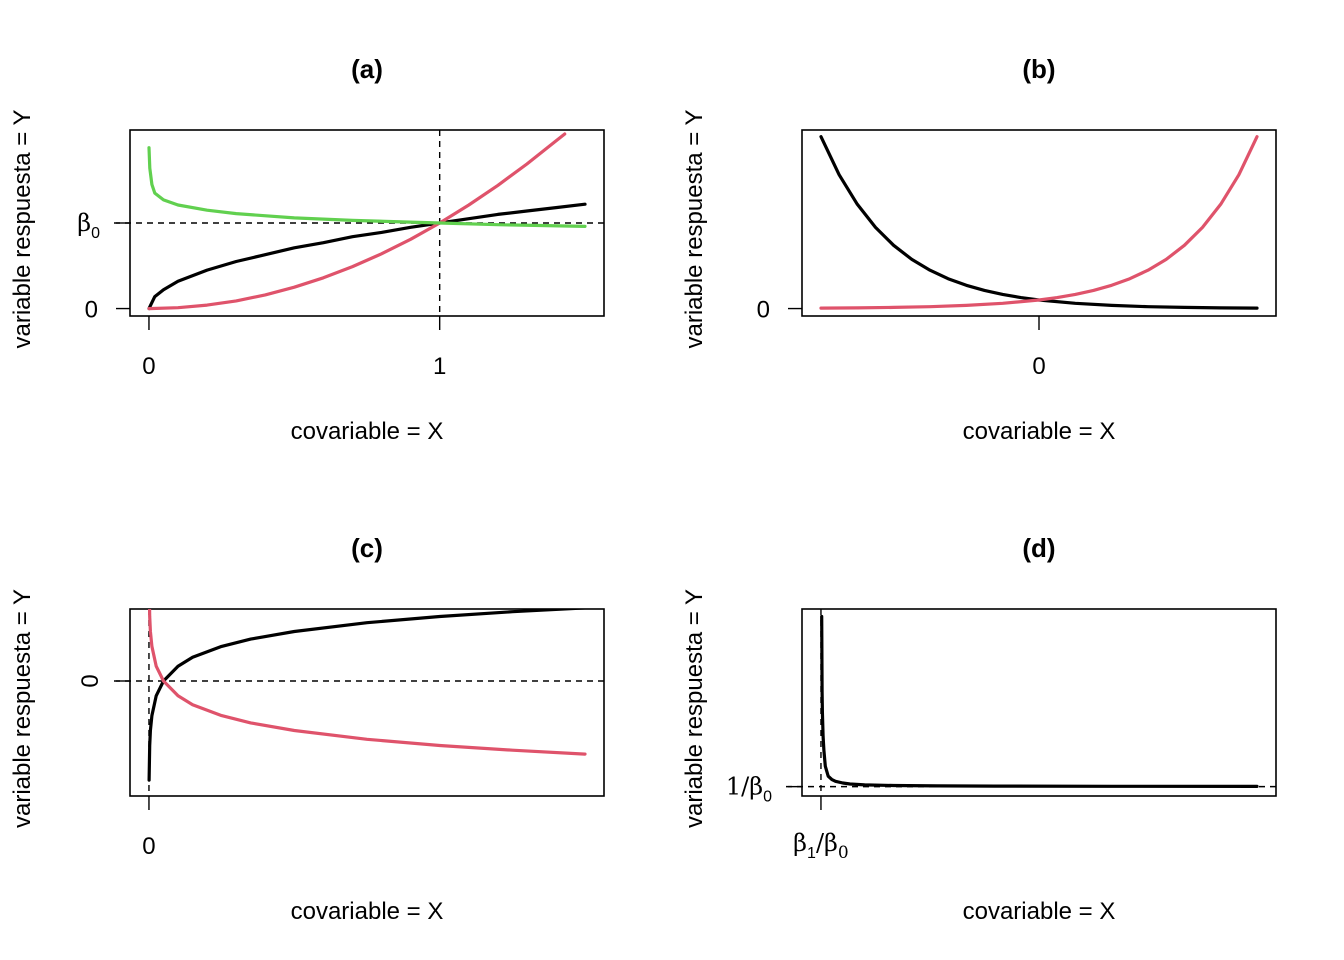 The width and height of the screenshot is (1344, 960). What do you see at coordinates (821, 846) in the screenshot?
I see `x-tick-label: β1/β0` at bounding box center [821, 846].